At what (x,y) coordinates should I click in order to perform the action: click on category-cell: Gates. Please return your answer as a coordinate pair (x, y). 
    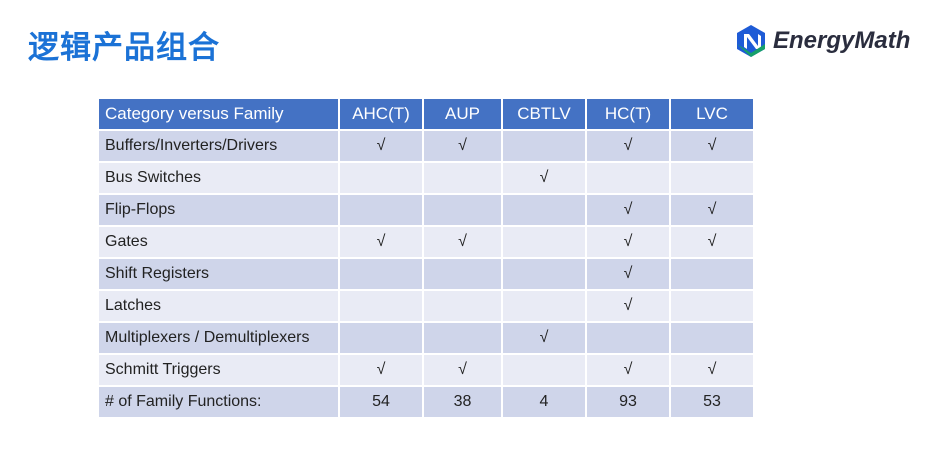
    Looking at the image, I should click on (218, 242).